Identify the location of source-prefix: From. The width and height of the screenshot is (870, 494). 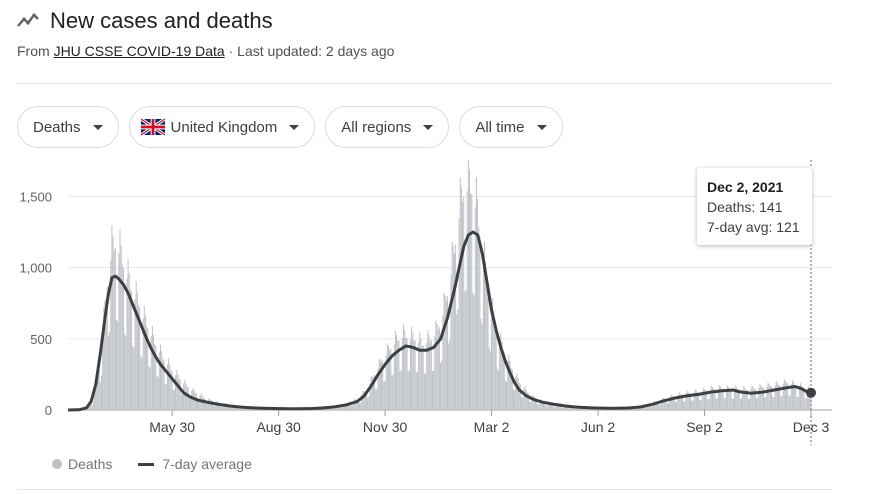
(35, 51).